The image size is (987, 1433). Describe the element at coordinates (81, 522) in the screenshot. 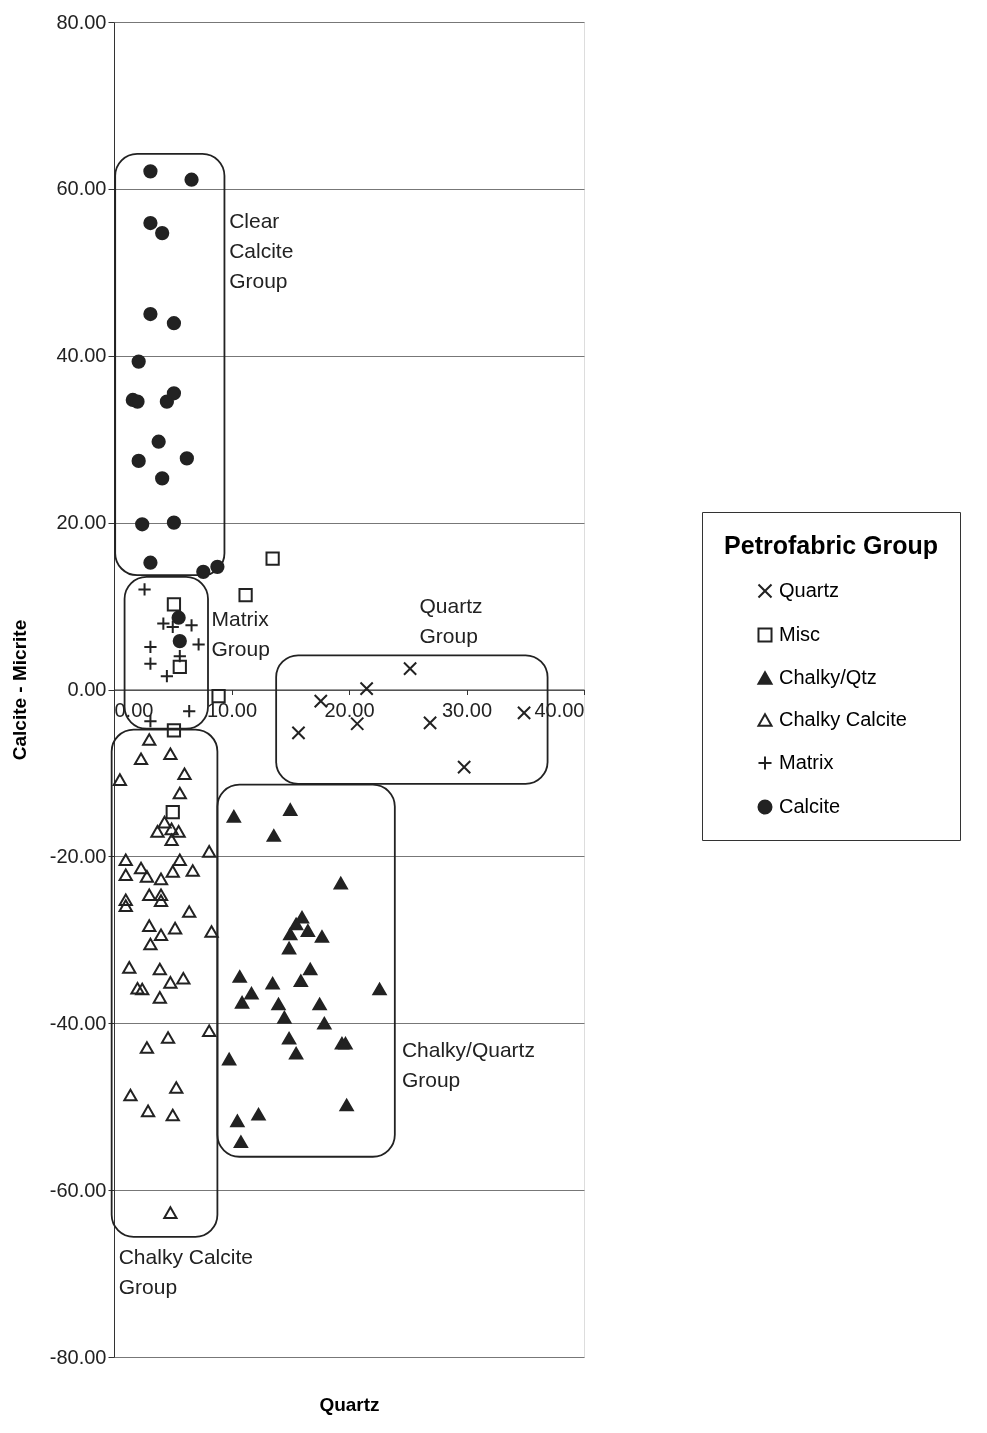

I see `y-tick-label: 20.00` at that location.